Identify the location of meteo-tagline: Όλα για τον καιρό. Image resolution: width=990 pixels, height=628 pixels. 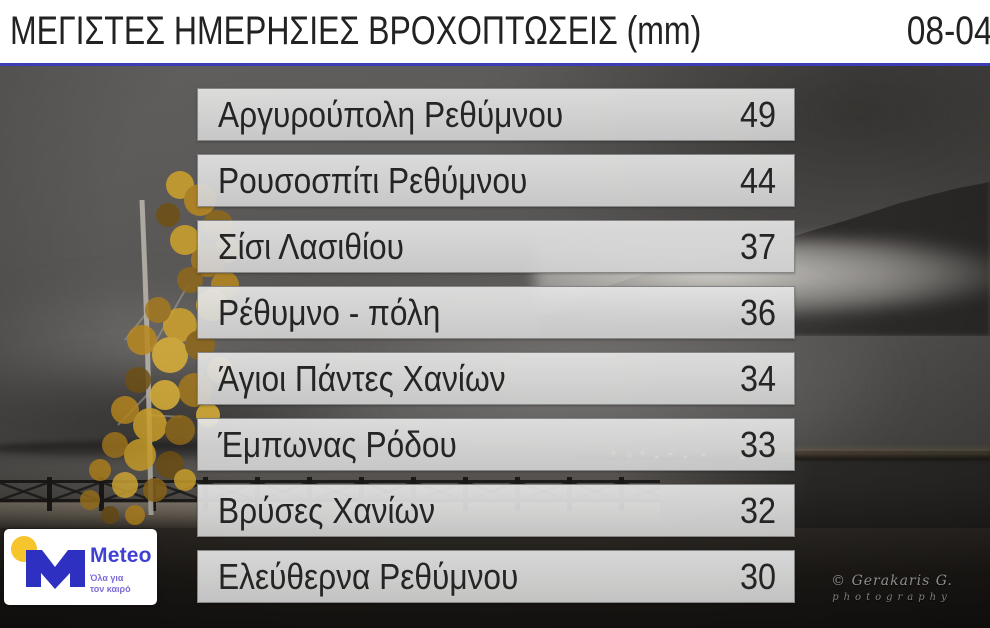
(121, 584).